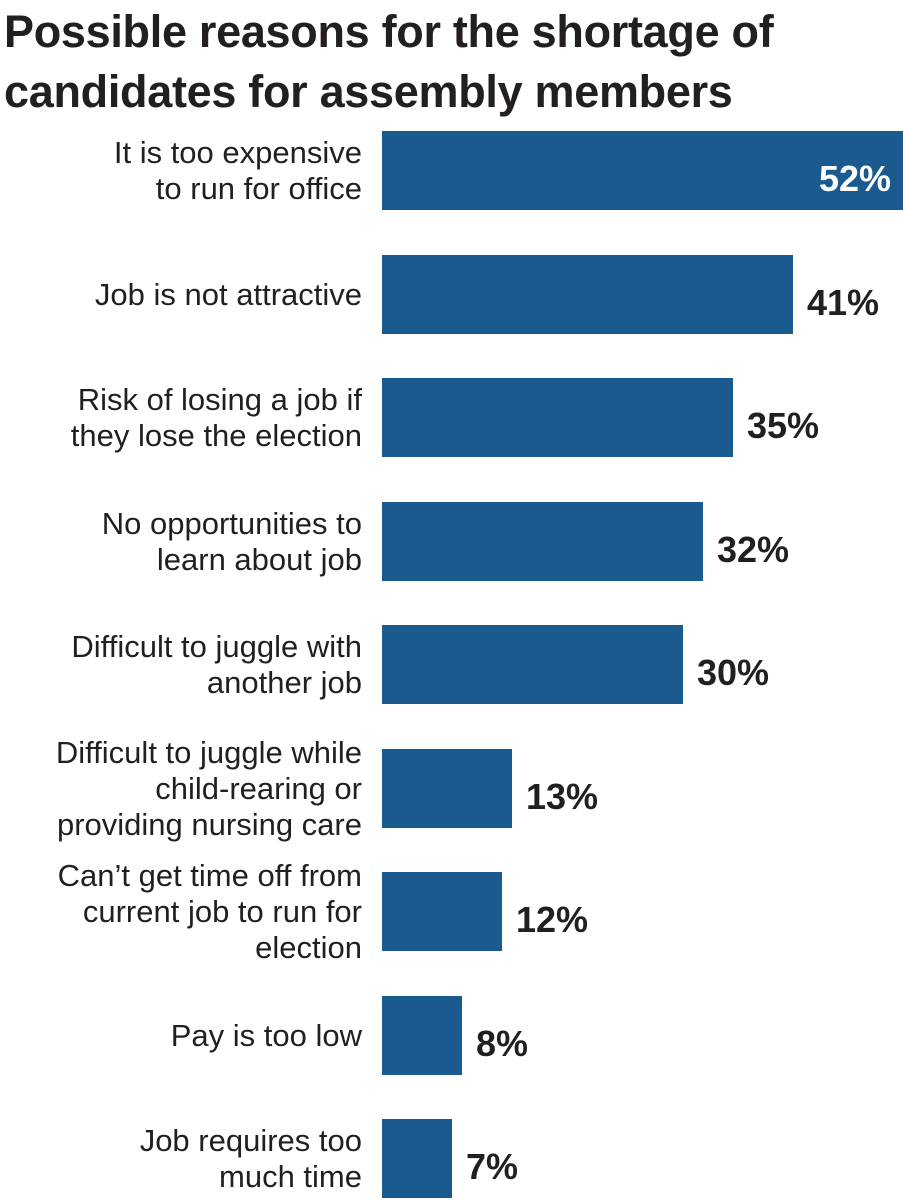  I want to click on category-label: Pay is too low, so click(266, 1035).